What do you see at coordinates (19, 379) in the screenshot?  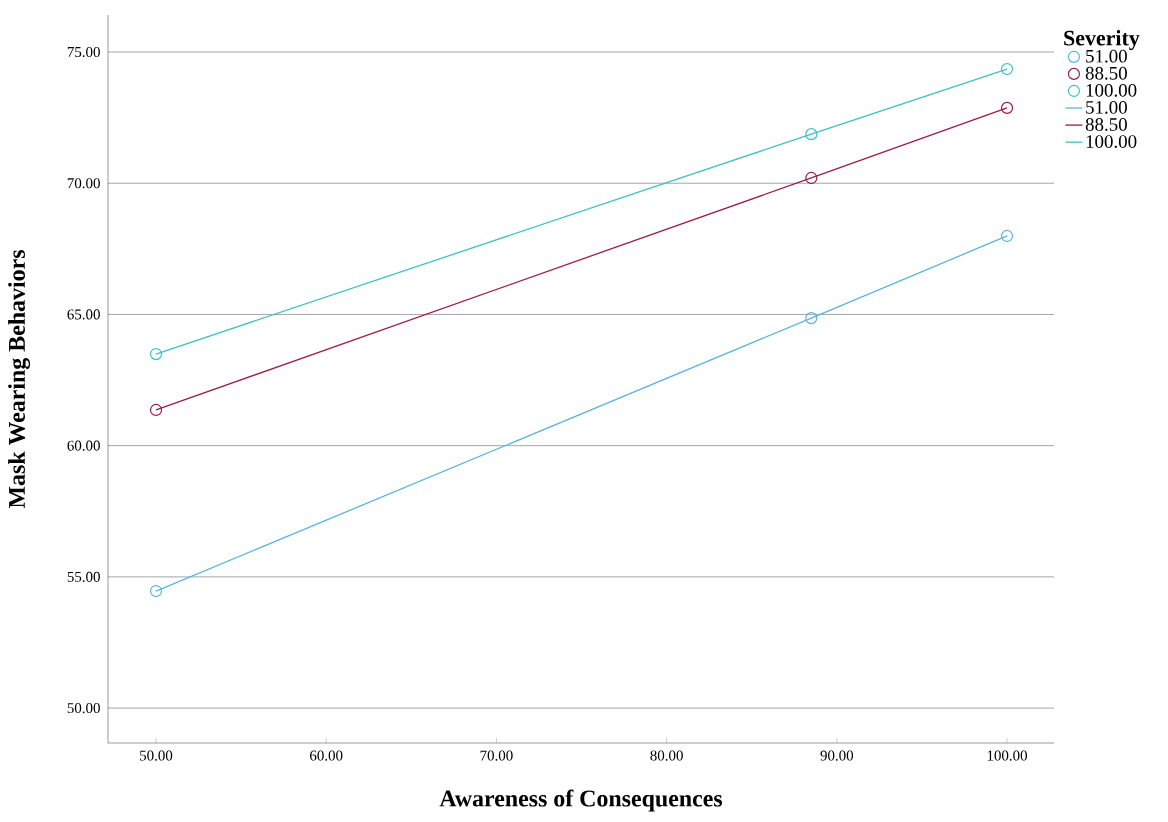 I see `y-axis-title: Mask Wearing Behaviors` at bounding box center [19, 379].